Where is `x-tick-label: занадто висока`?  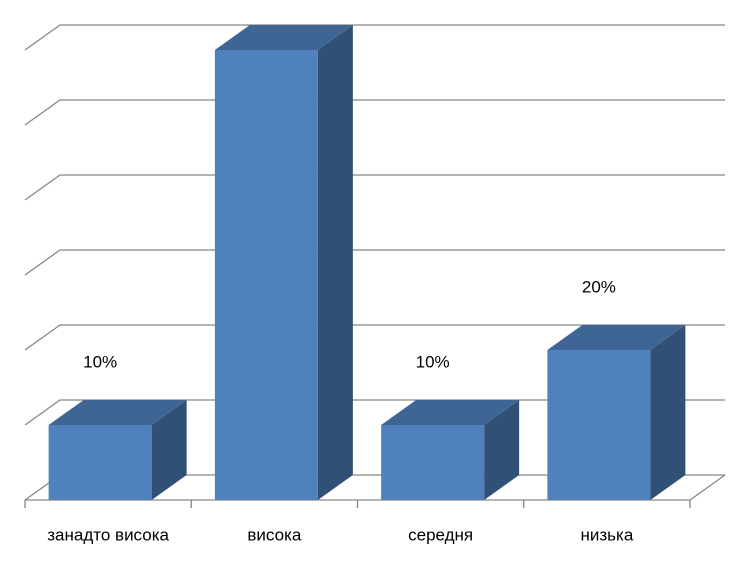 x-tick-label: занадто висока is located at coordinates (108, 534).